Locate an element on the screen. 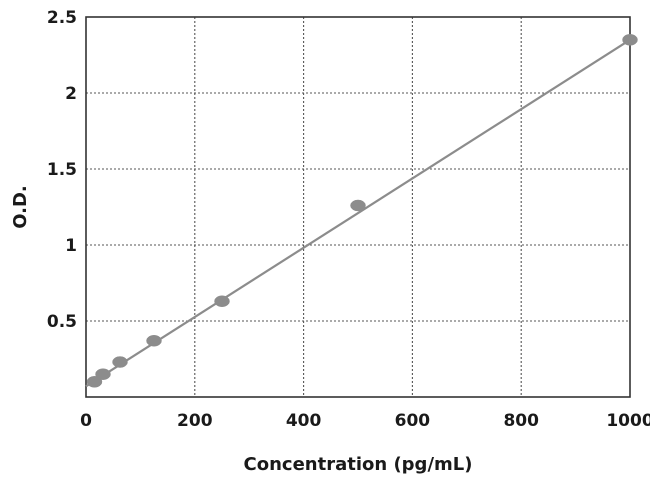  x-tick-labels: 0 200 400 600 800 1000 is located at coordinates (365, 421).